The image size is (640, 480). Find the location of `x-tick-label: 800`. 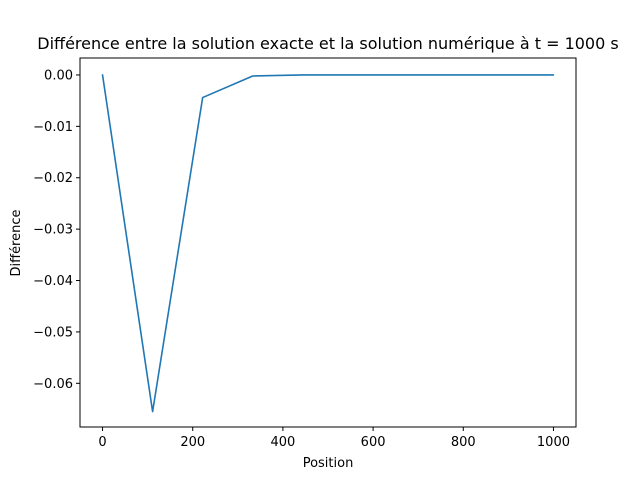

x-tick-label: 800 is located at coordinates (463, 442).